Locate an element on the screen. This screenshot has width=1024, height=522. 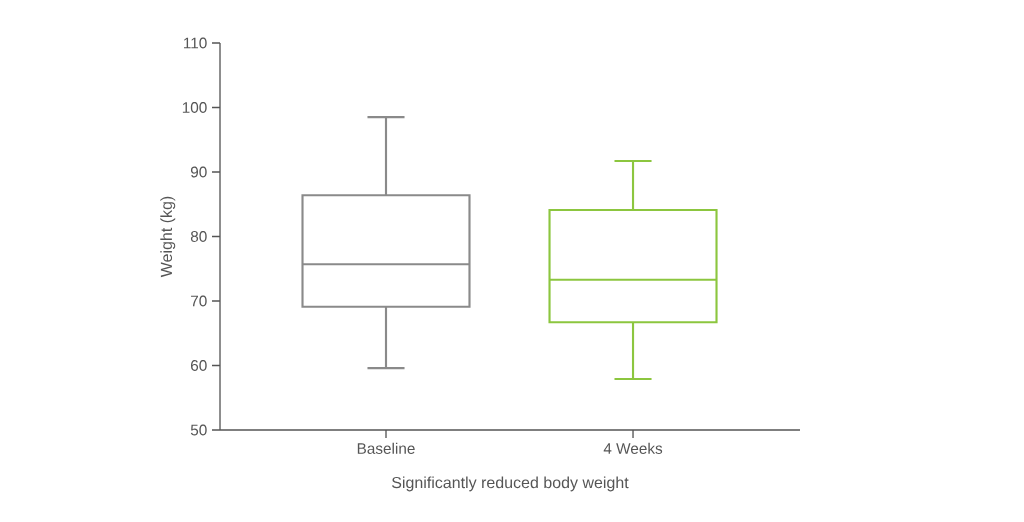
x-tick-label: 4 Weeks is located at coordinates (633, 448).